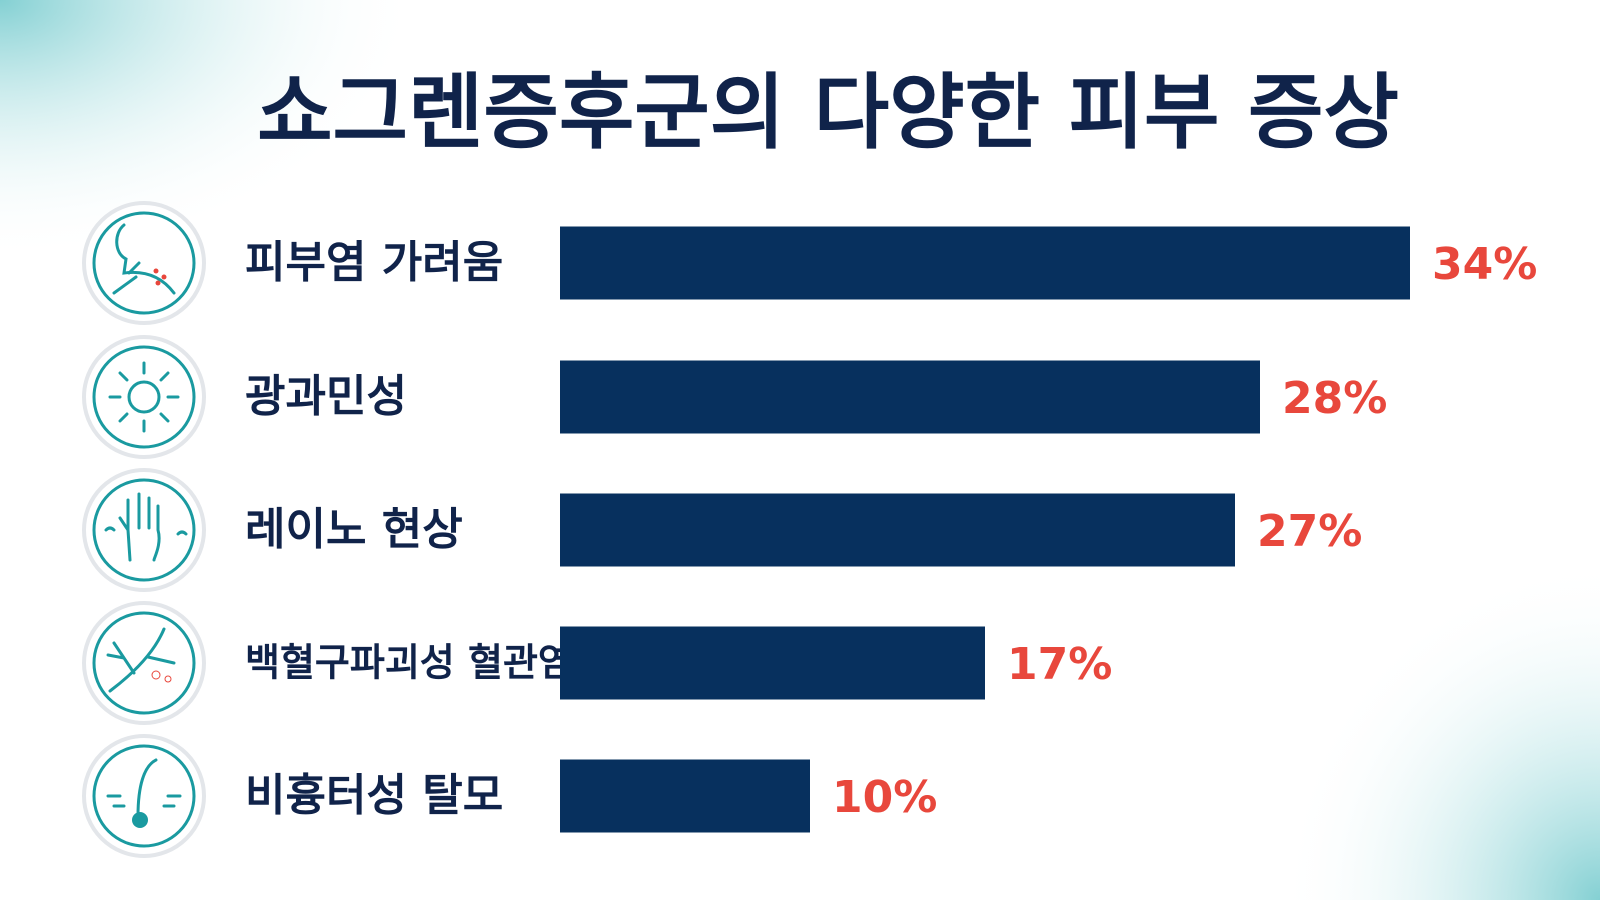 The image size is (1600, 900). What do you see at coordinates (354, 529) in the screenshot?
I see `category-label: 레이노 현상` at bounding box center [354, 529].